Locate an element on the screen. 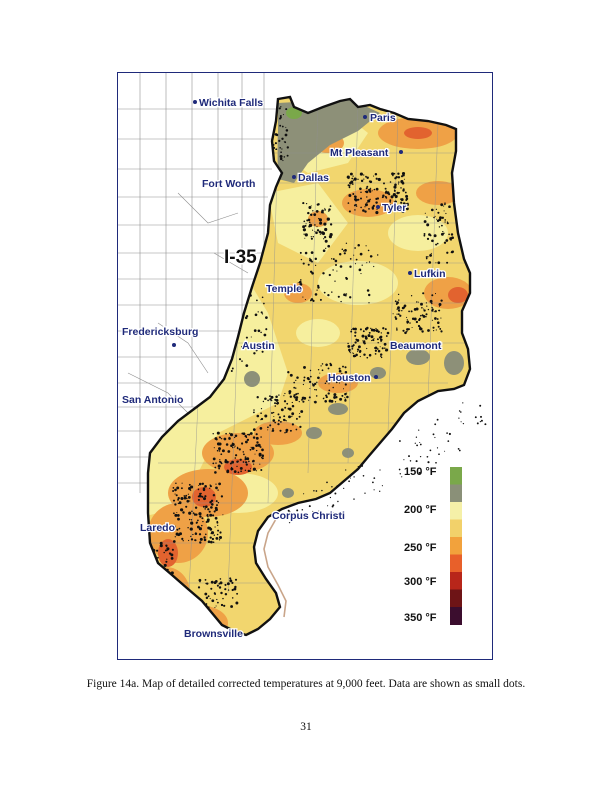 This screenshot has width=612, height=792. city-label-tyler: Tyler is located at coordinates (394, 208).